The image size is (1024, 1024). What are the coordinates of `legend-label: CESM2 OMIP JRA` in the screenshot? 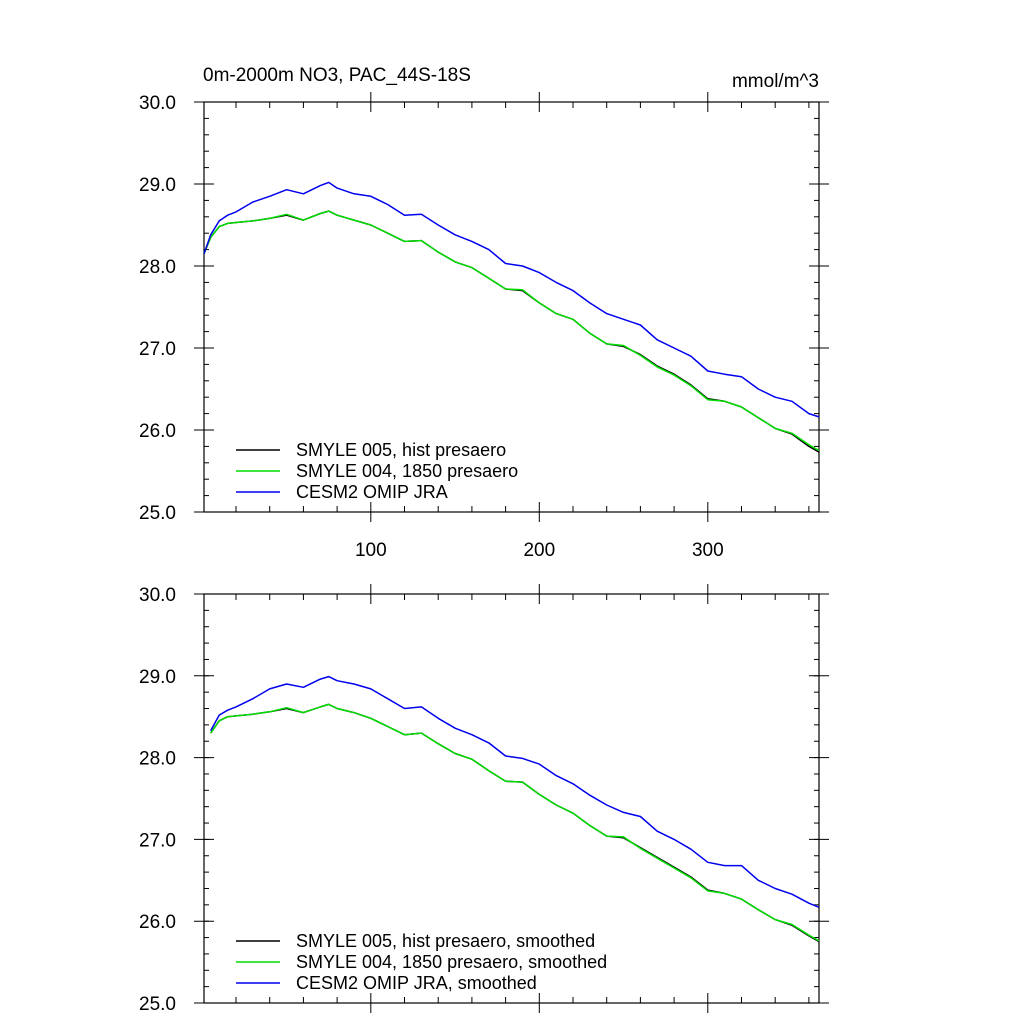 It's located at (372, 492).